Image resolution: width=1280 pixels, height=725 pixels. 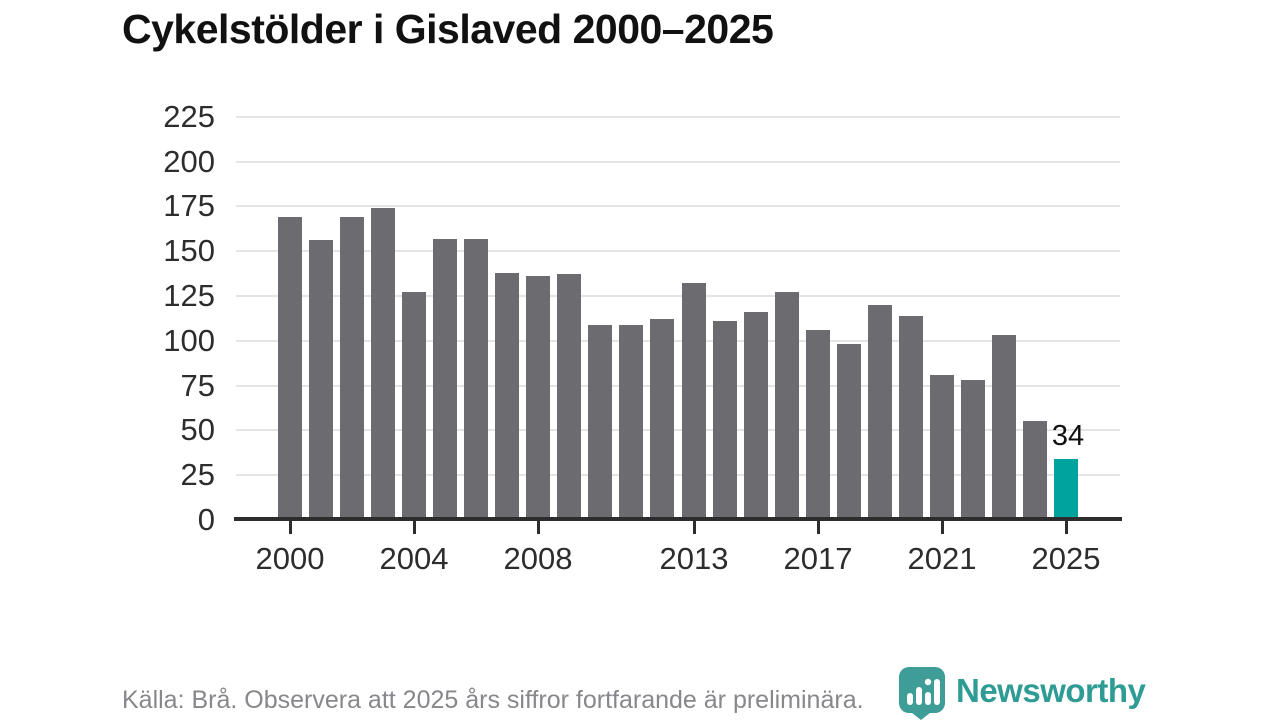 What do you see at coordinates (189, 250) in the screenshot?
I see `y-axis-label-150: 150` at bounding box center [189, 250].